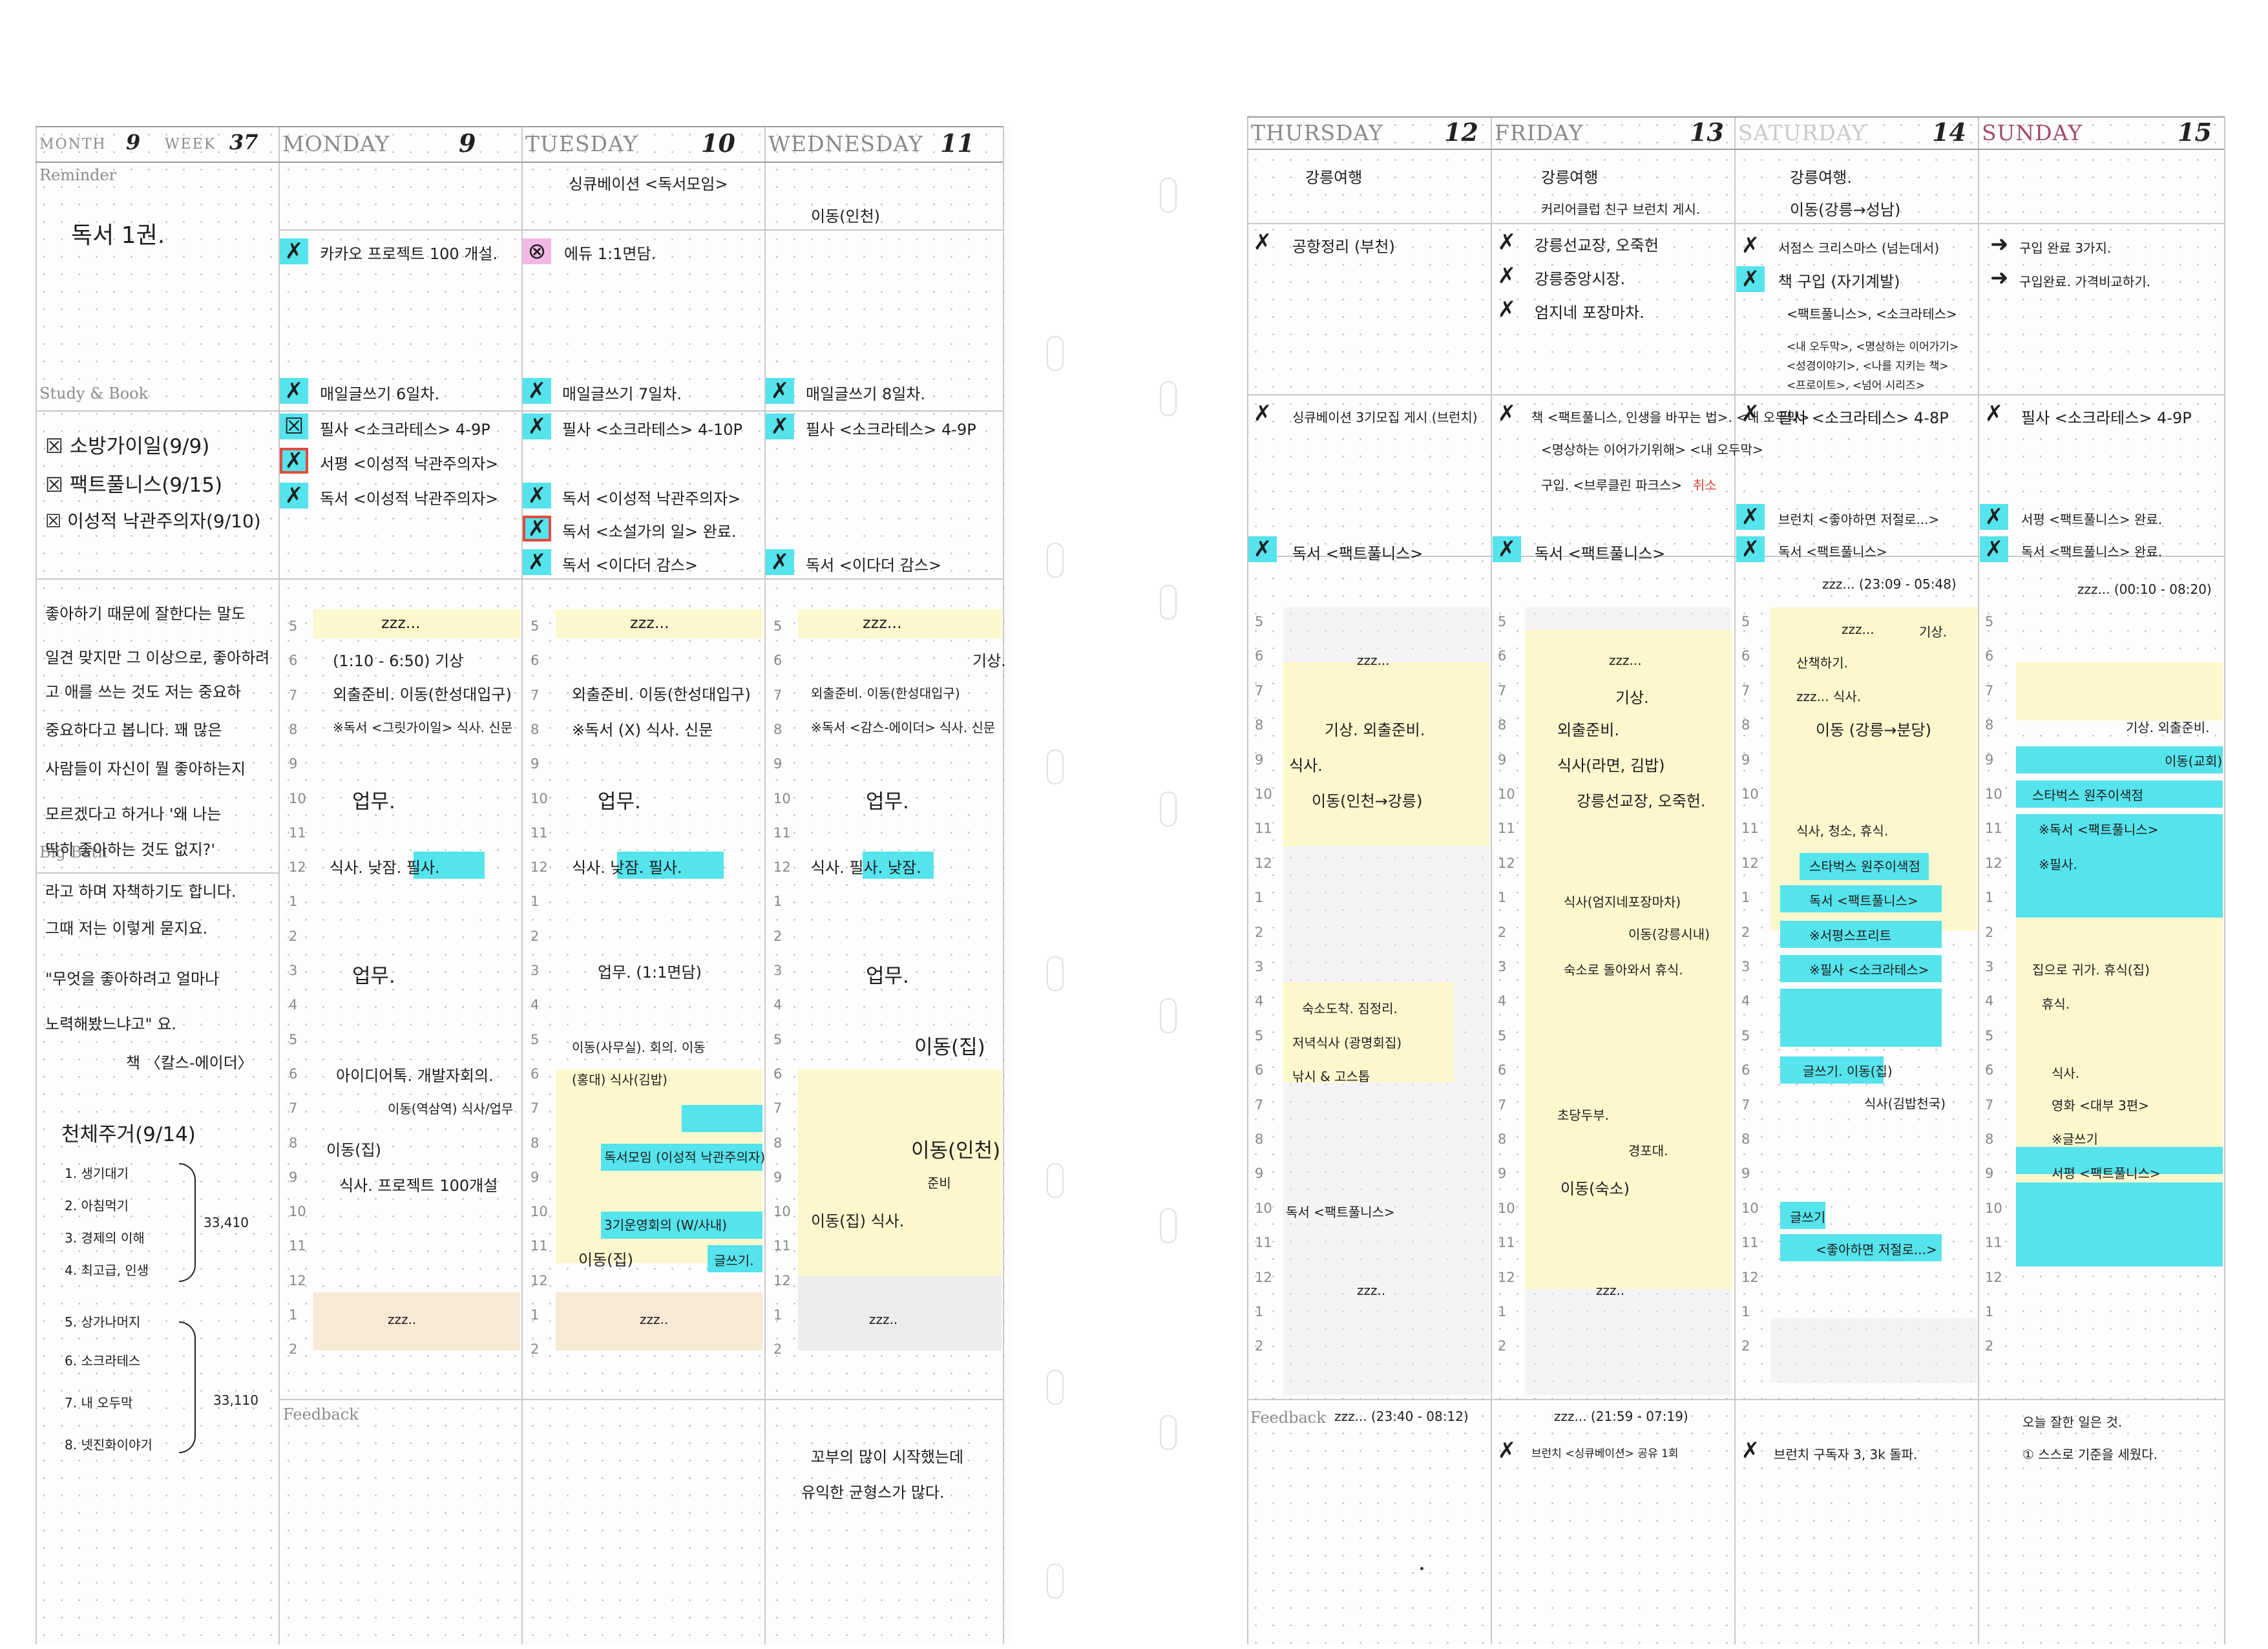 This screenshot has height=1649, width=2268. What do you see at coordinates (97, 1205) in the screenshot?
I see `bath-item: 2. 아침먹기` at bounding box center [97, 1205].